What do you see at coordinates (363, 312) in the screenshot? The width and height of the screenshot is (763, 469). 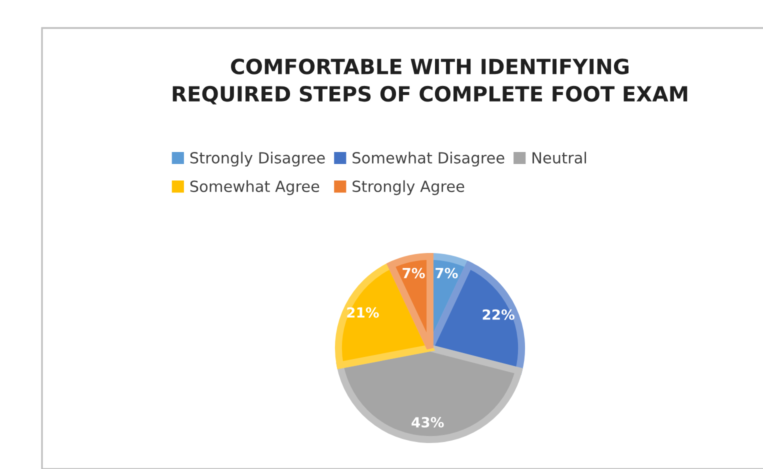 I see `data-label: 21%` at bounding box center [363, 312].